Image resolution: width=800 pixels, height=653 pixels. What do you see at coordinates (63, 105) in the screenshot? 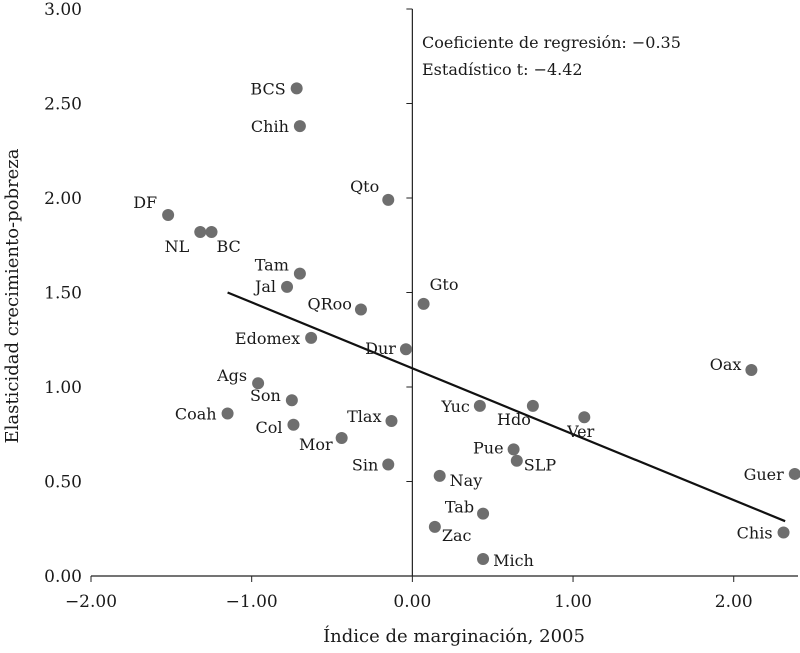
I see `y-tick-label: 2.50` at bounding box center [63, 105].